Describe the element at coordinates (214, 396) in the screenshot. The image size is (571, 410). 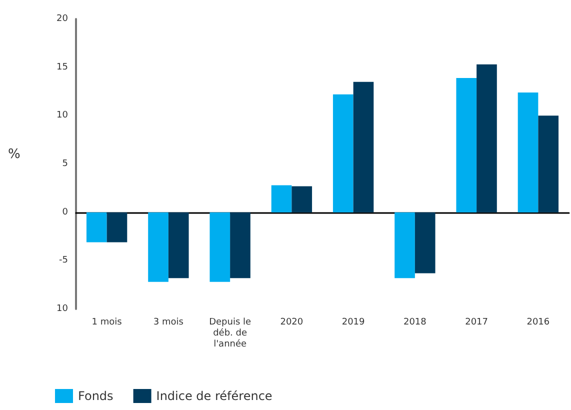
I see `legend-label: Indice de référence` at that location.